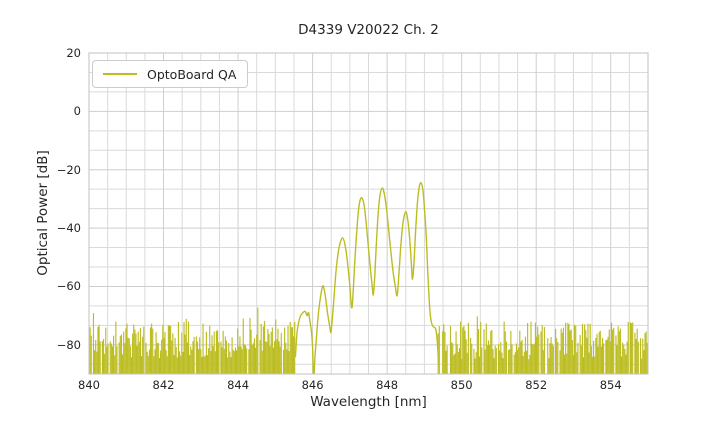  I want to click on x-tick-label: 848, so click(387, 385).